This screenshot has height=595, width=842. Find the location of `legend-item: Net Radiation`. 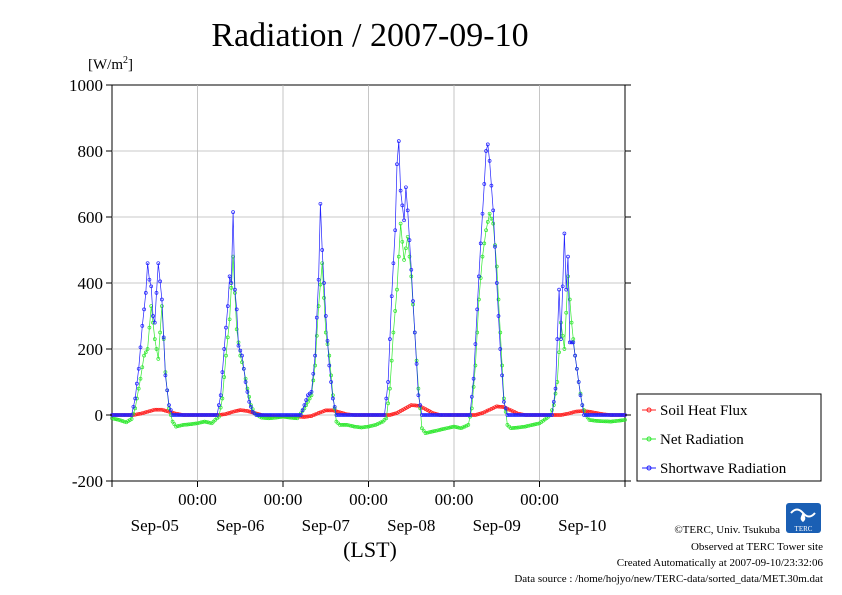

legend-item: Net Radiation is located at coordinates (693, 440).